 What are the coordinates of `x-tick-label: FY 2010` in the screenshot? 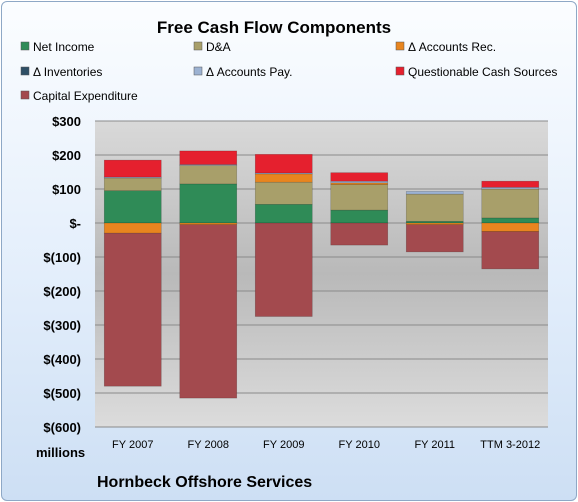 It's located at (359, 445).